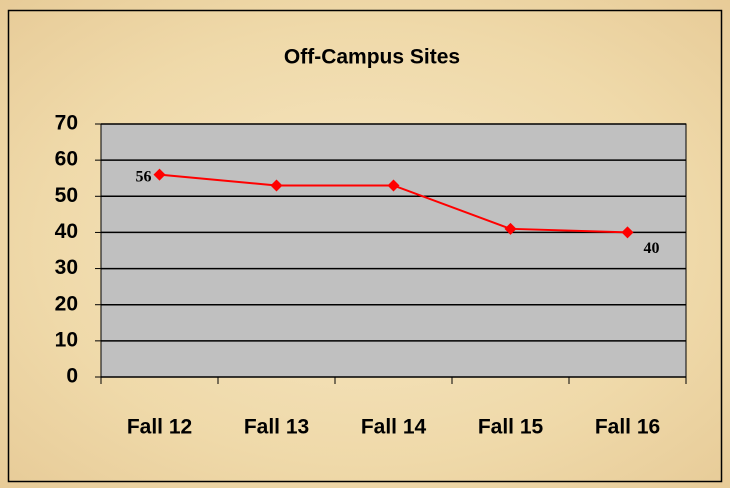  I want to click on y-tick-label: 0, so click(72, 376).